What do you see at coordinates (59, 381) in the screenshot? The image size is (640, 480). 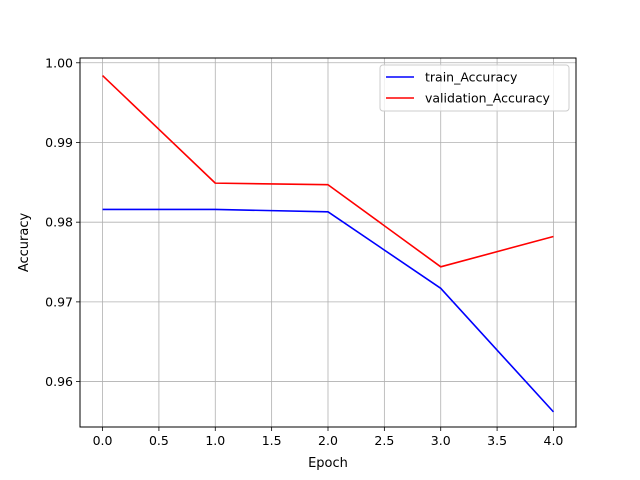 I see `y-tick-label: 0.96` at bounding box center [59, 381].